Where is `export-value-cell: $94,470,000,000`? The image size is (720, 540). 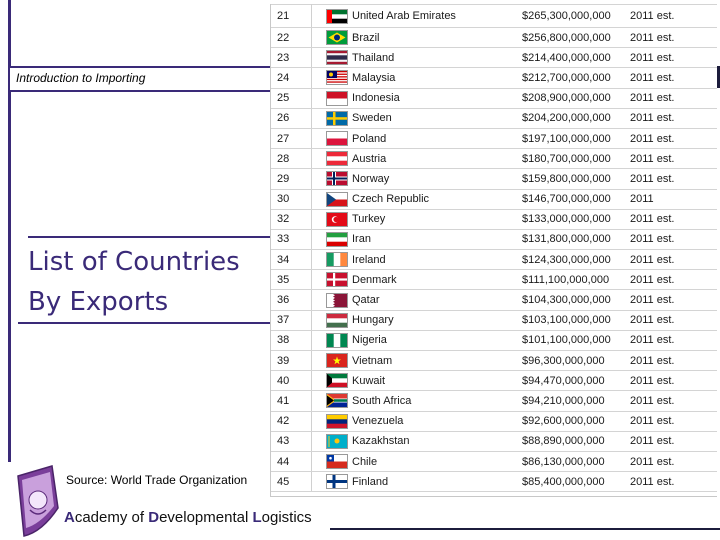
export-value-cell: $94,470,000,000 is located at coordinates (572, 381).